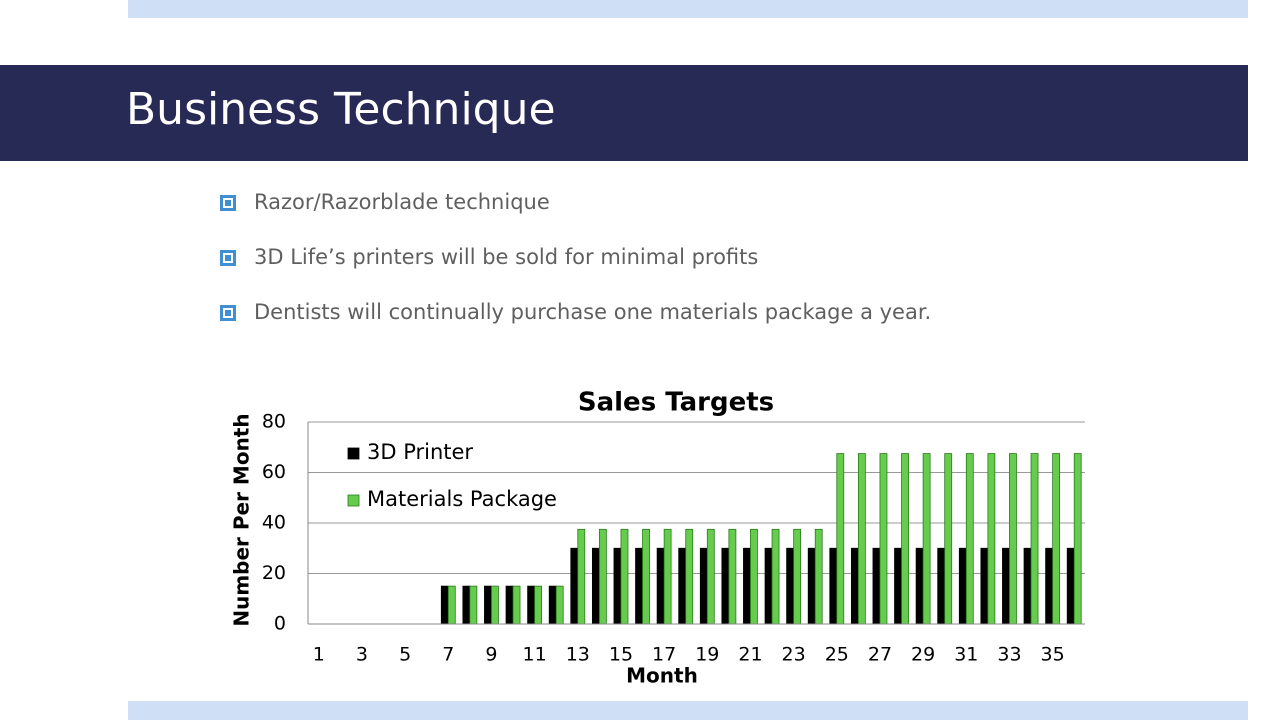  What do you see at coordinates (491, 655) in the screenshot?
I see `x-tick-label: 9` at bounding box center [491, 655].